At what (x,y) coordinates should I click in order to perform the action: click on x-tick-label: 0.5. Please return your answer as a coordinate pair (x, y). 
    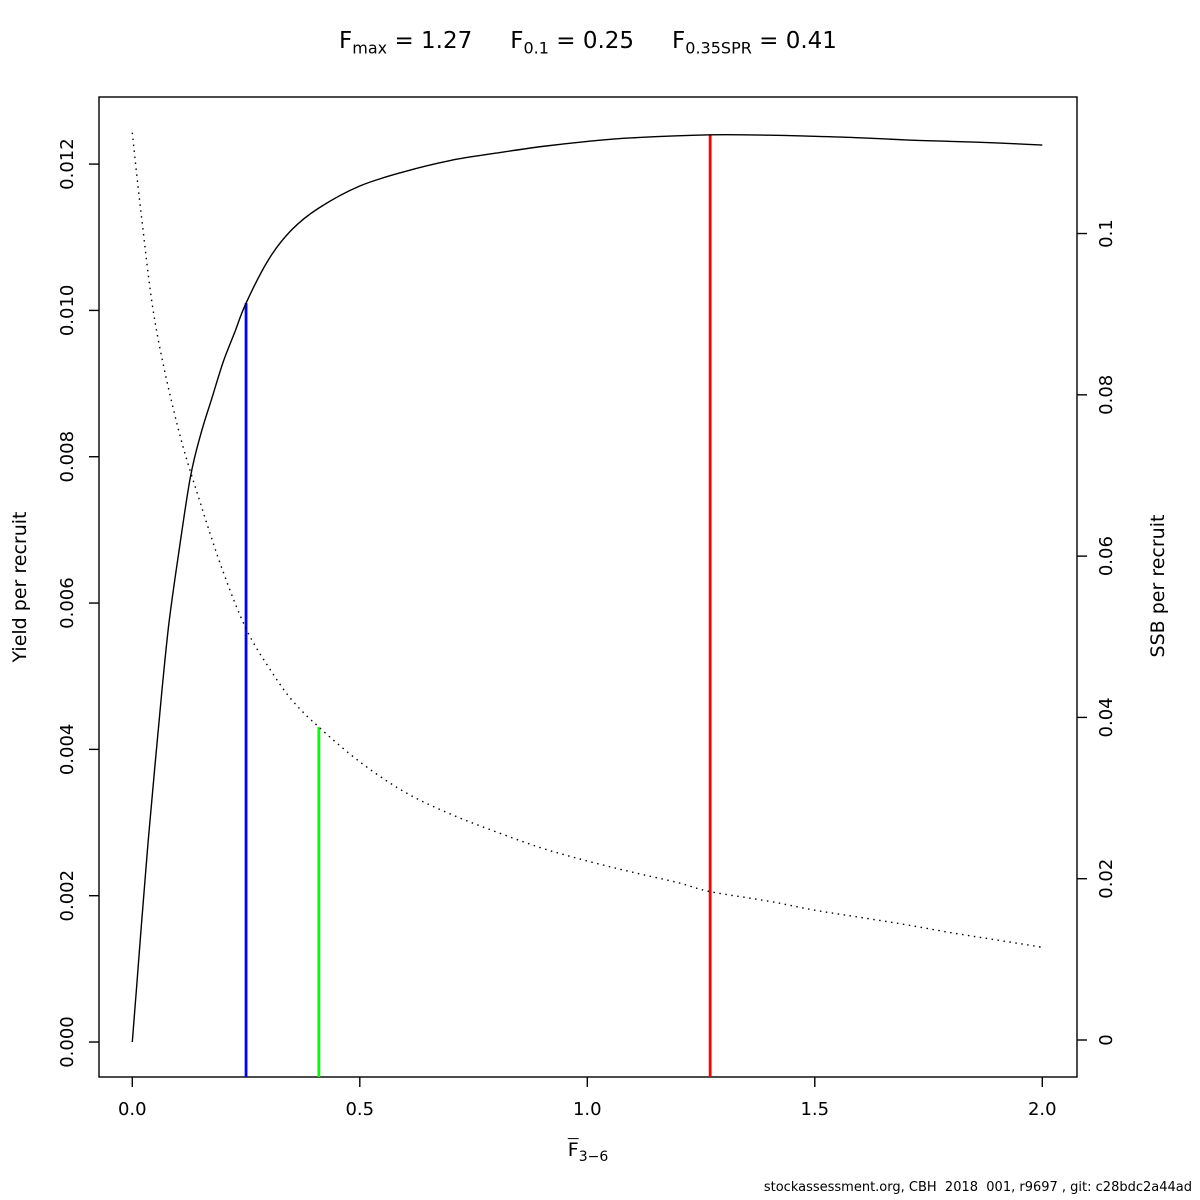
    Looking at the image, I should click on (359, 1109).